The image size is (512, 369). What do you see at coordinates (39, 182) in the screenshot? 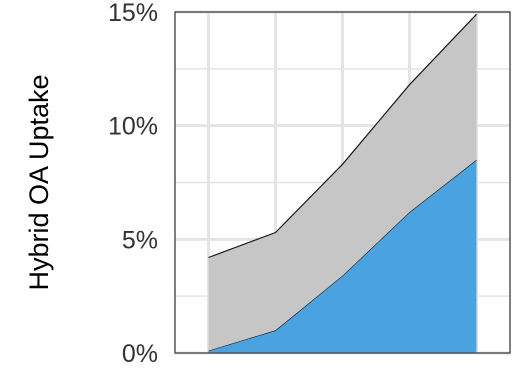
I see `y-axis-title: Hybrid OA Uptake` at bounding box center [39, 182].